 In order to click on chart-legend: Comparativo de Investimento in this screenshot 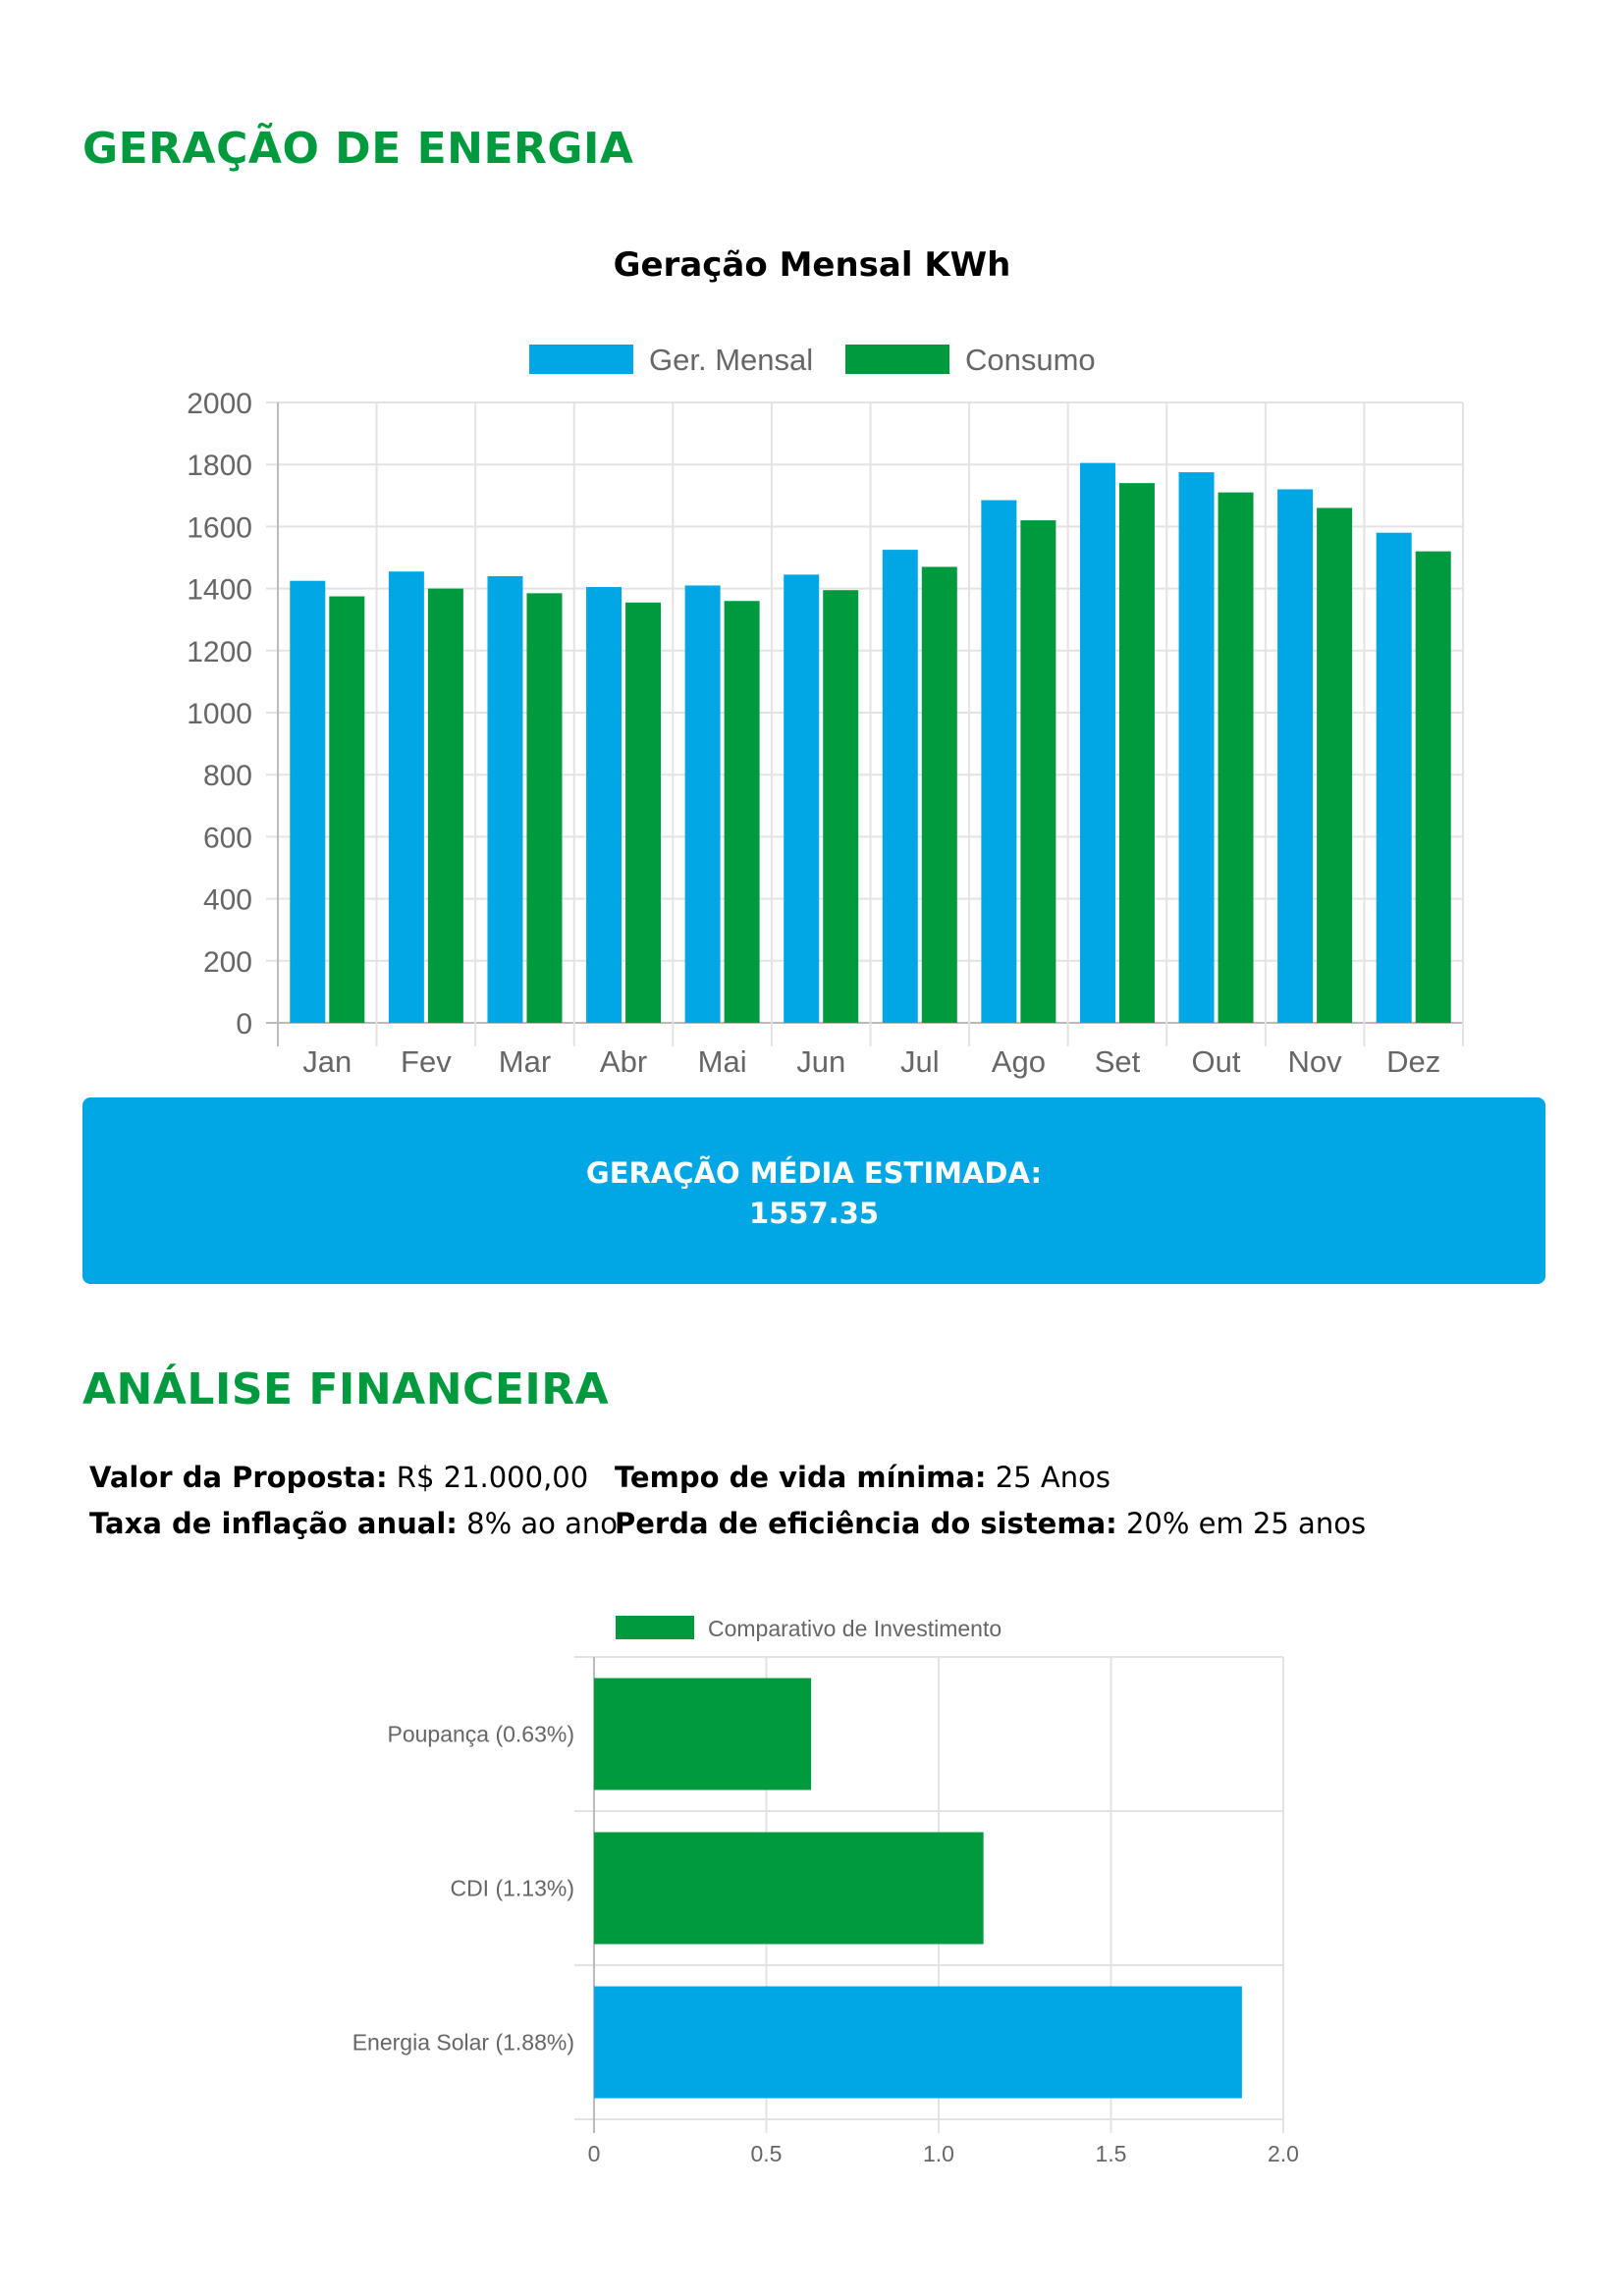, I will do `click(808, 1628)`.